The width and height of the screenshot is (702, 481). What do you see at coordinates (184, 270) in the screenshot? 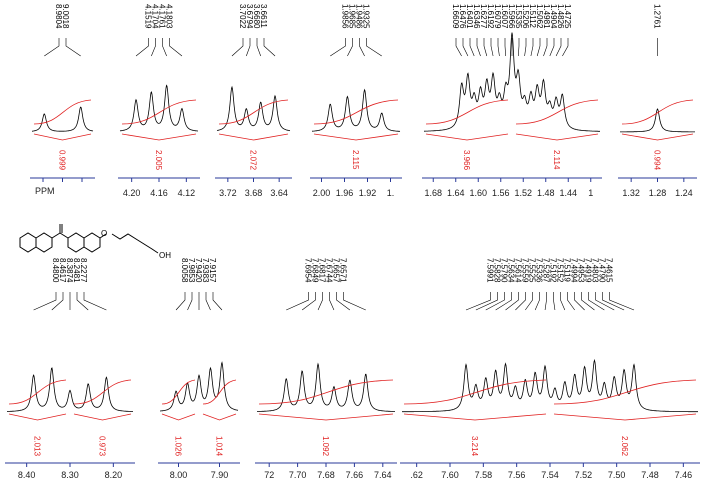
I see `peak-label: 8.0058` at bounding box center [184, 270].